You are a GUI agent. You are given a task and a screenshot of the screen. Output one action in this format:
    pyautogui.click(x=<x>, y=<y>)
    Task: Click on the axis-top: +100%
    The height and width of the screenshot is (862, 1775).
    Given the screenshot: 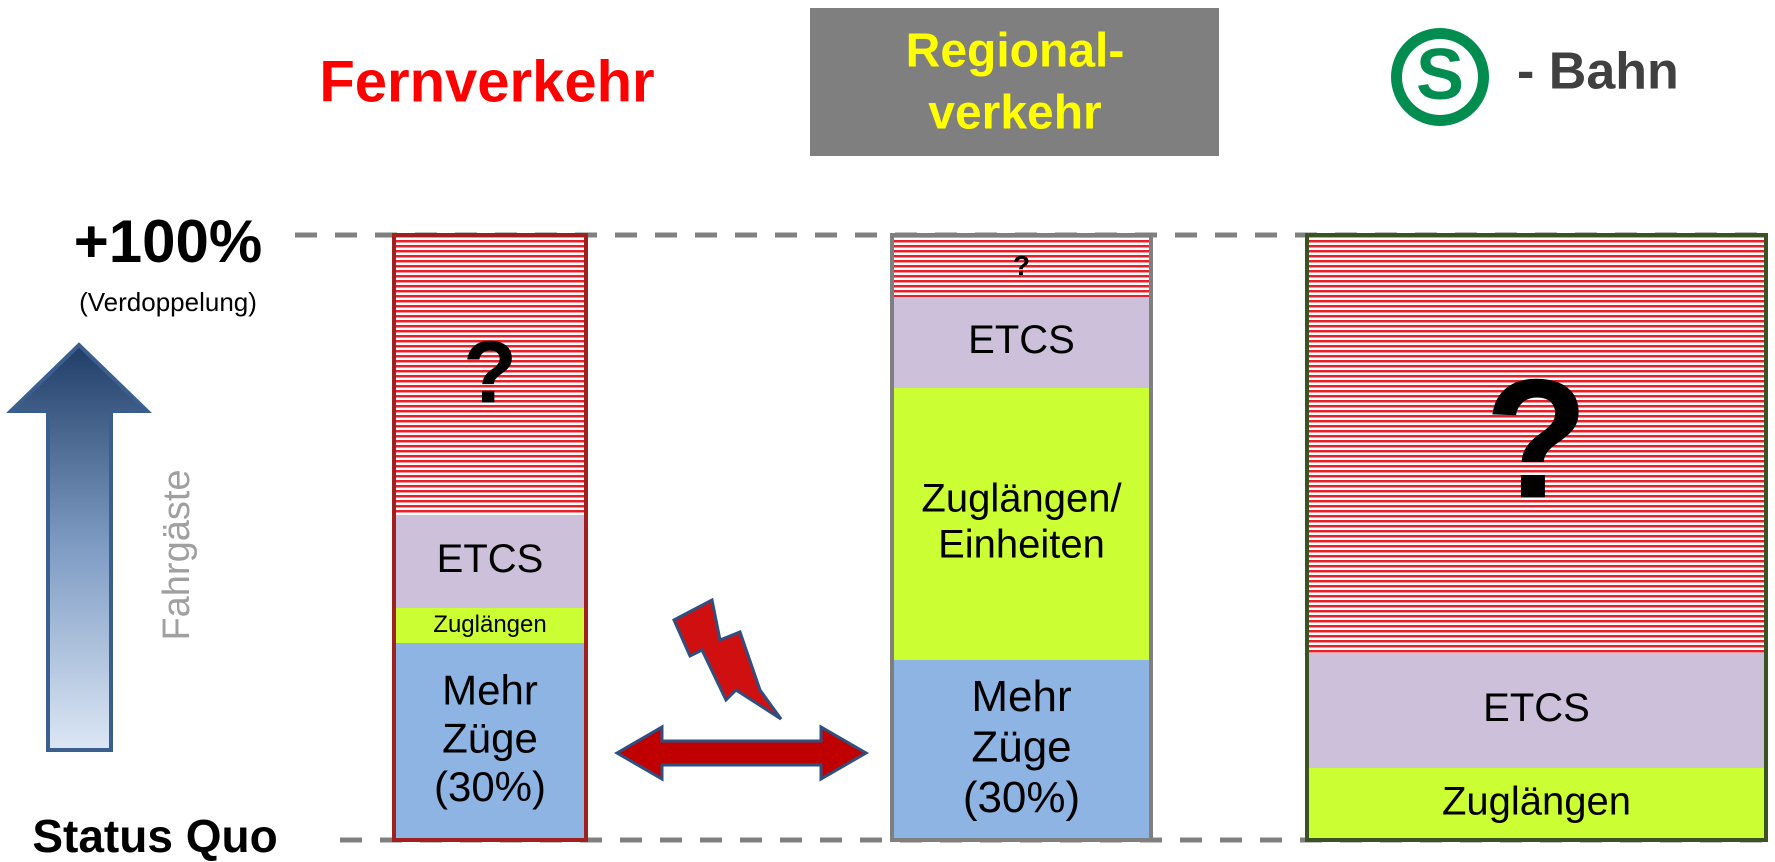 What is the action you would take?
    pyautogui.click(x=168, y=241)
    